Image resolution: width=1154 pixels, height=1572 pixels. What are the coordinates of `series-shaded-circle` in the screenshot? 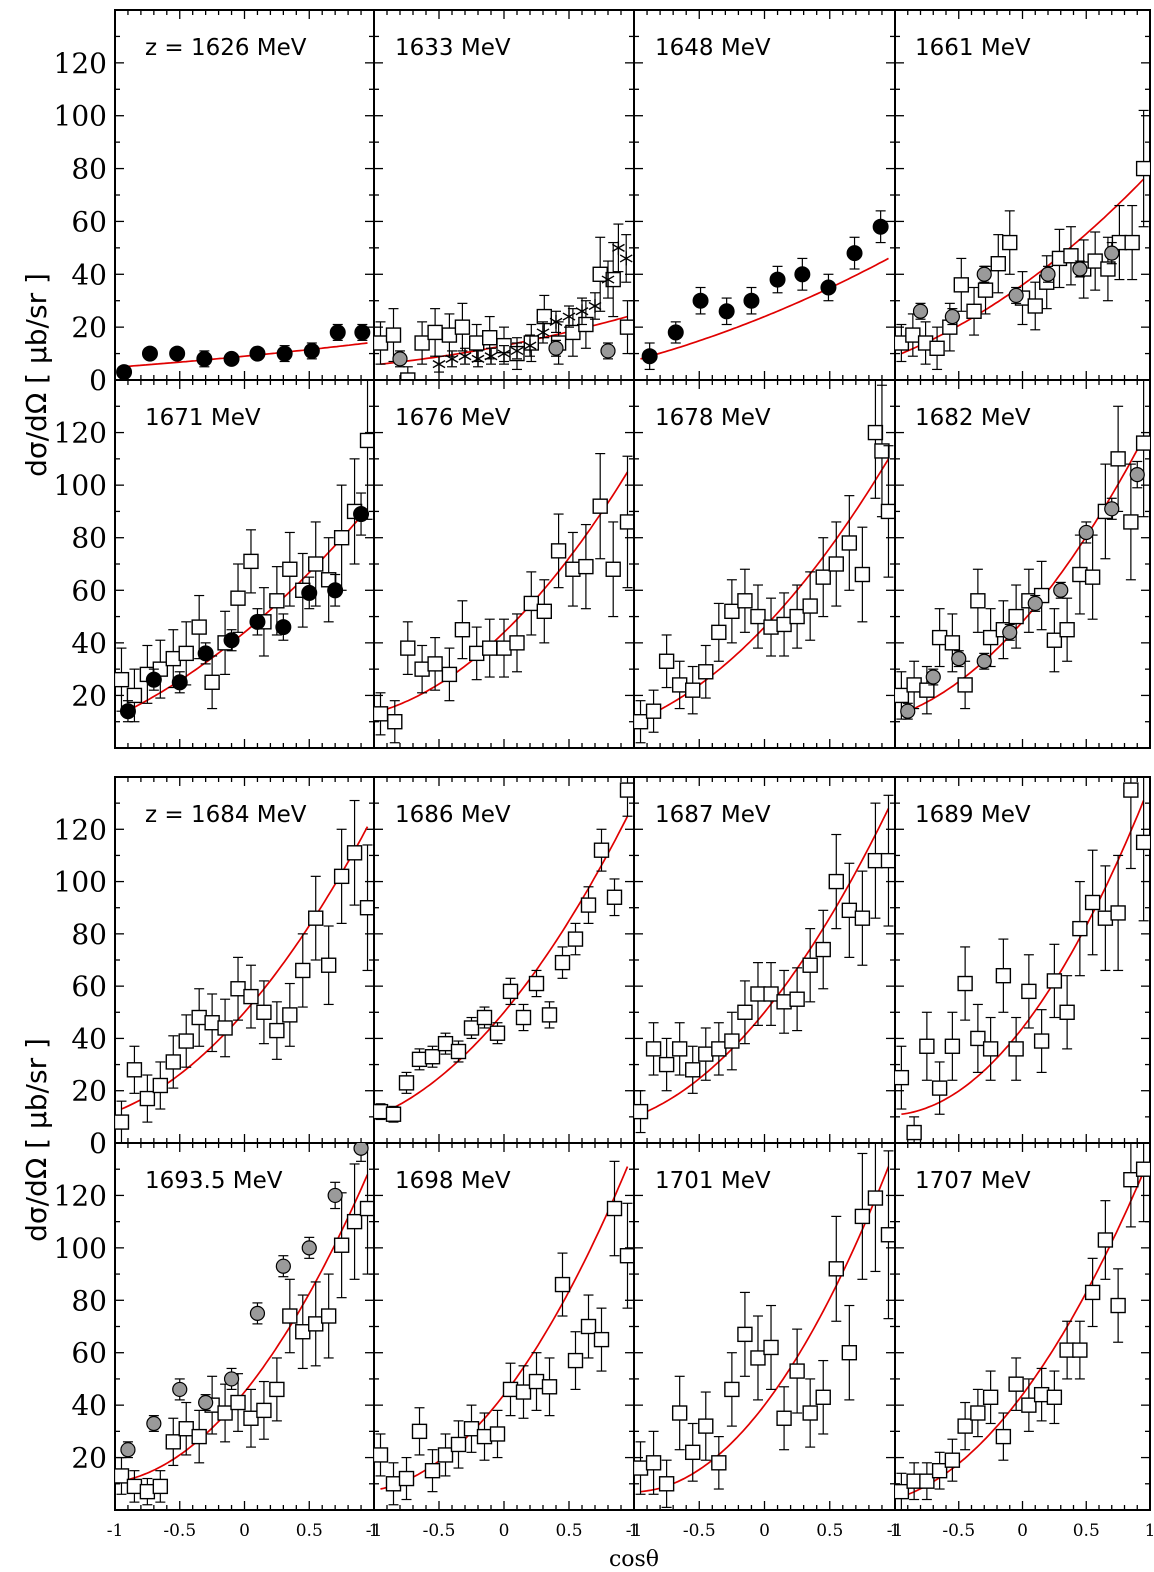 It's located at (1016, 283).